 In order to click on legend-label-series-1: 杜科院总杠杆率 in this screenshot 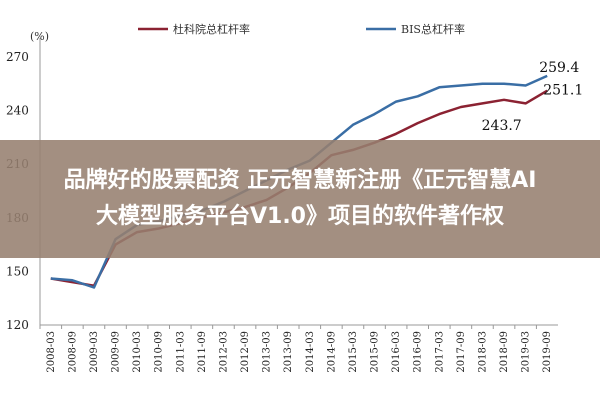, I will do `click(211, 29)`.